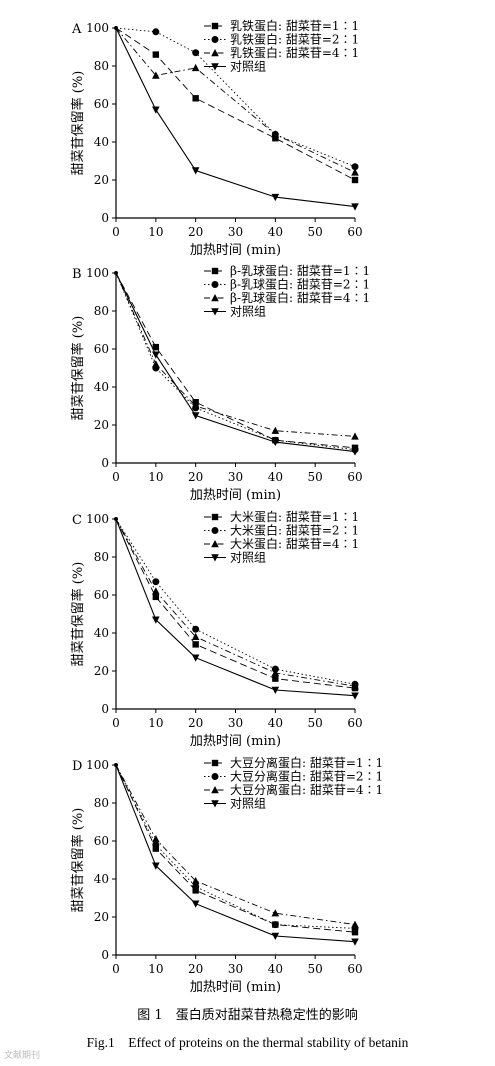 Image resolution: width=495 pixels, height=1066 pixels. Describe the element at coordinates (294, 39) in the screenshot. I see `legend-label: 乳铁蛋白: 甜菜苷=2∶1` at that location.